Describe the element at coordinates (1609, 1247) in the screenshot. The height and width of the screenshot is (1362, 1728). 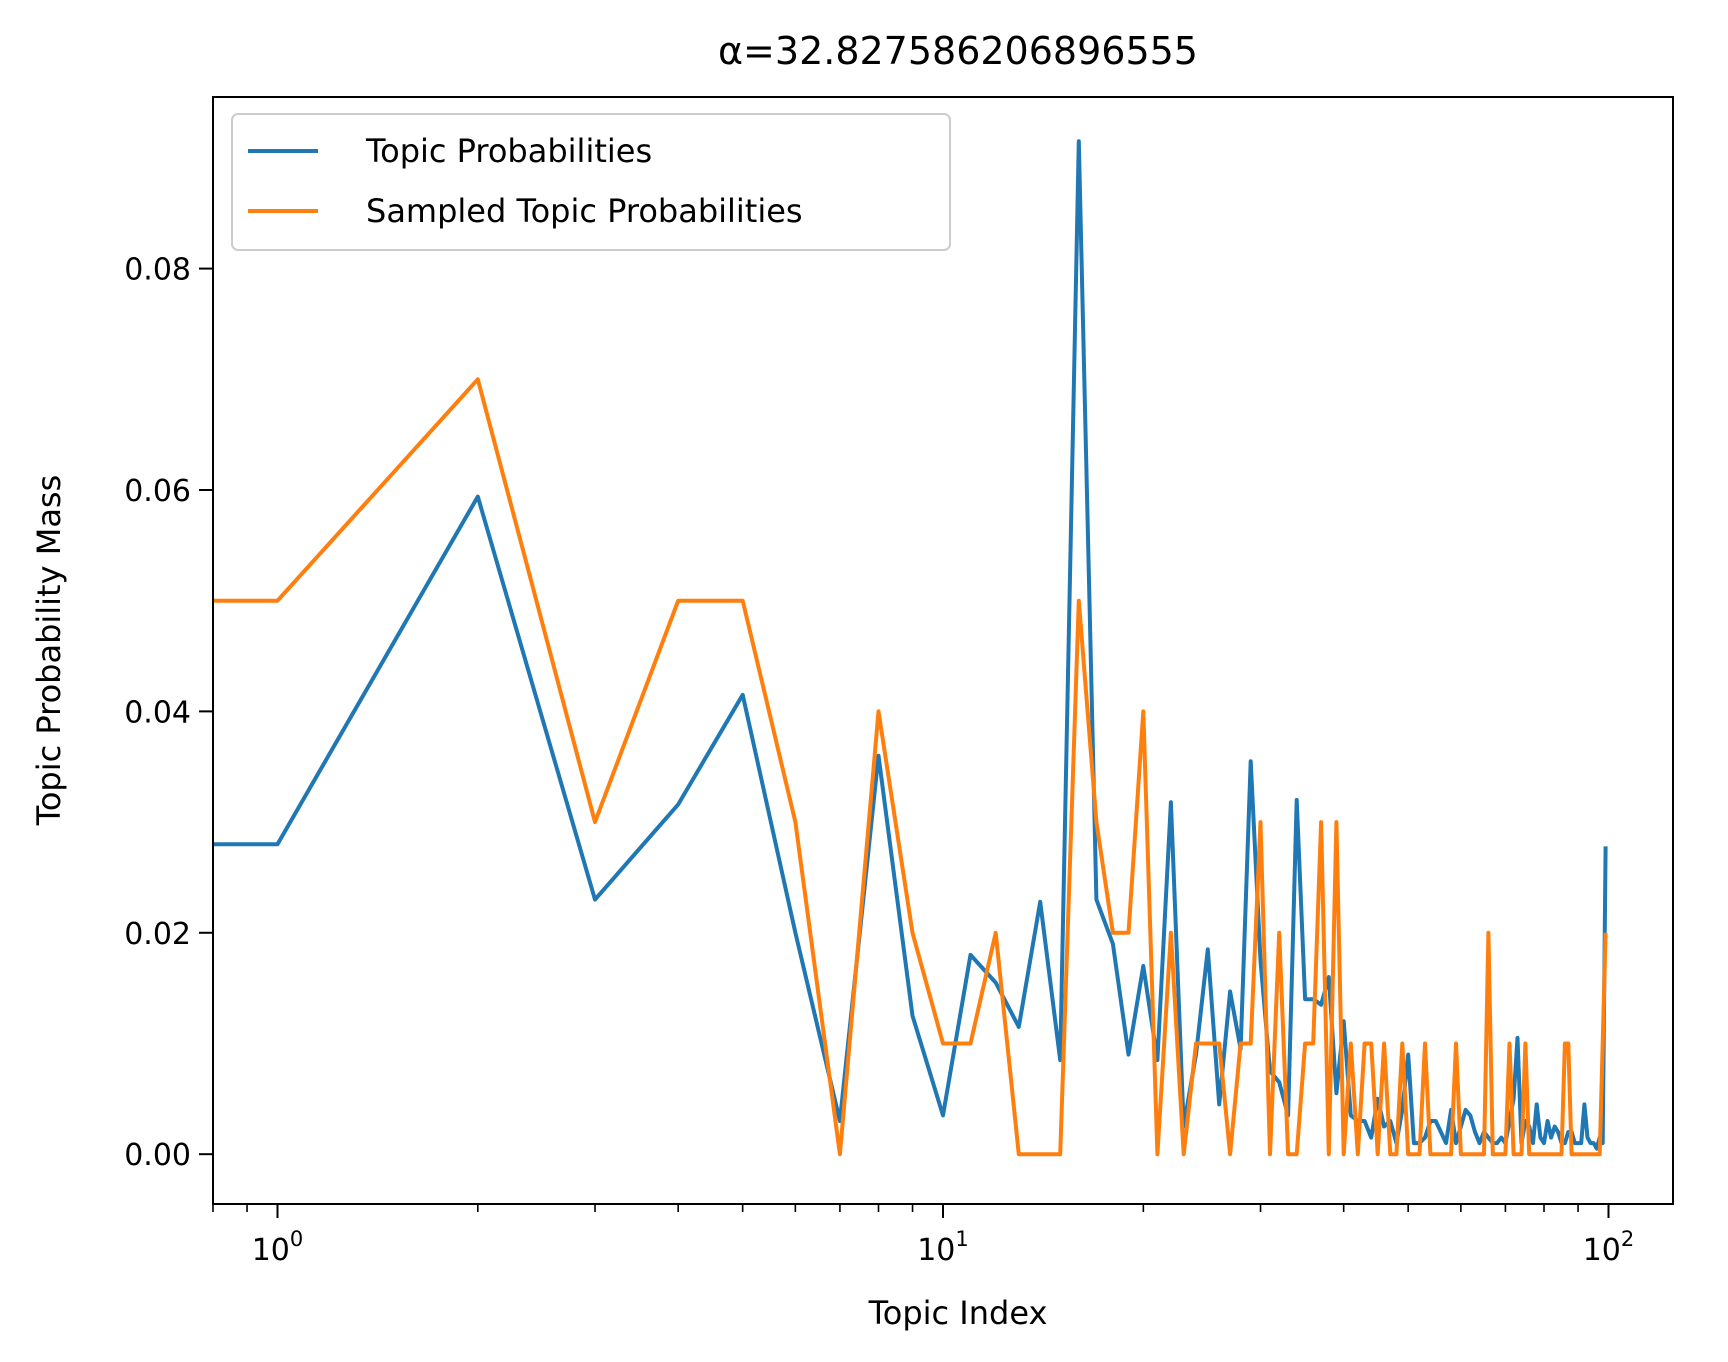
I see `x-tick-label: 10²` at that location.